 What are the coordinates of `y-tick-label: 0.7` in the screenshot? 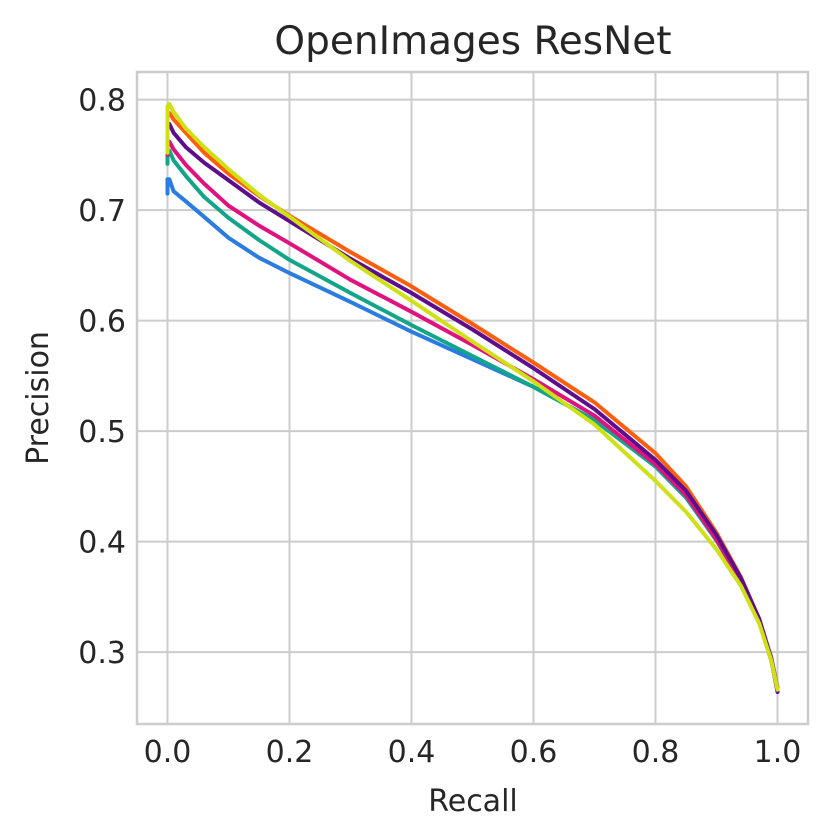 It's located at (102, 211).